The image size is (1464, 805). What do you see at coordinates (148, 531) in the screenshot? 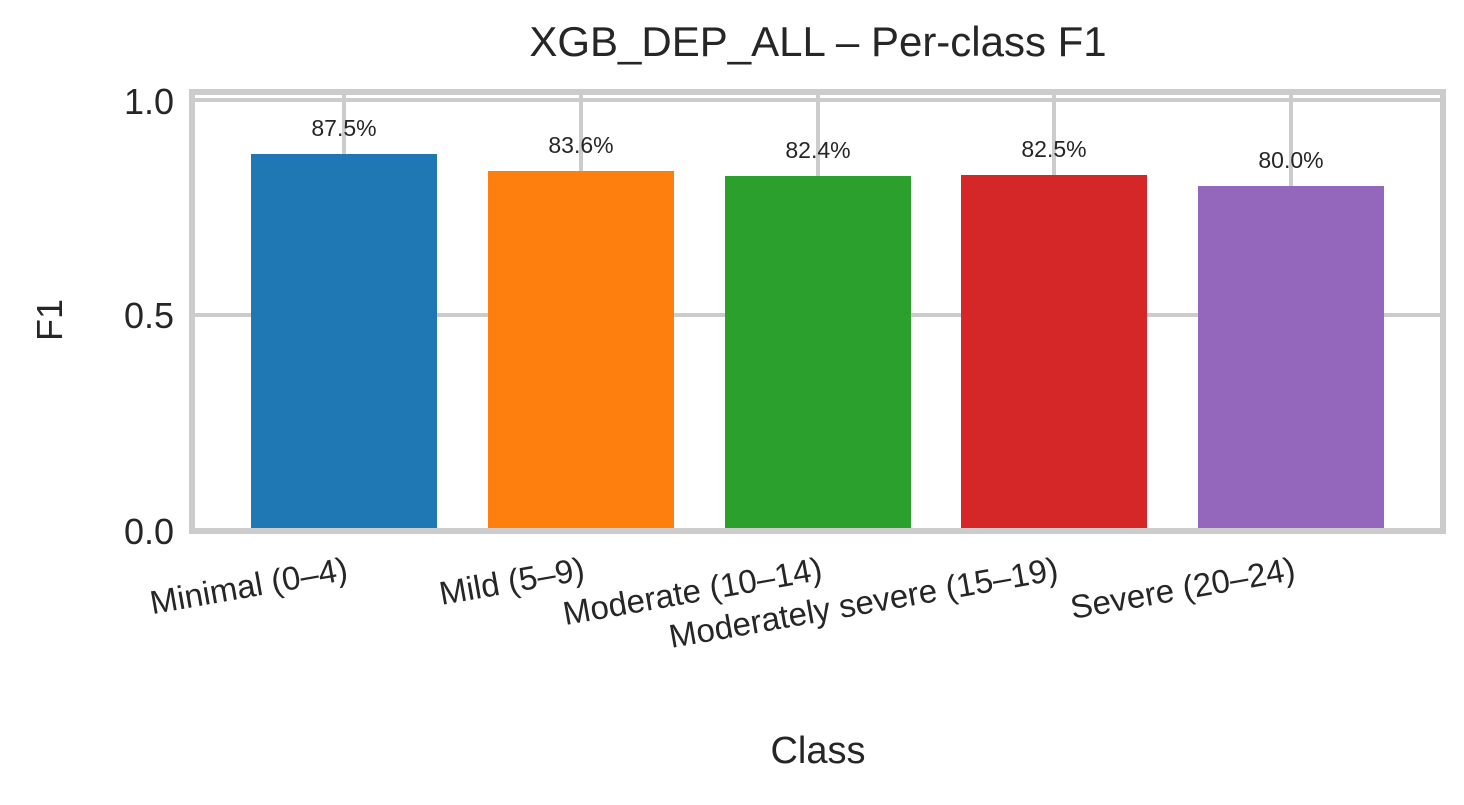
I see `y-tick-label: 0.0` at bounding box center [148, 531].